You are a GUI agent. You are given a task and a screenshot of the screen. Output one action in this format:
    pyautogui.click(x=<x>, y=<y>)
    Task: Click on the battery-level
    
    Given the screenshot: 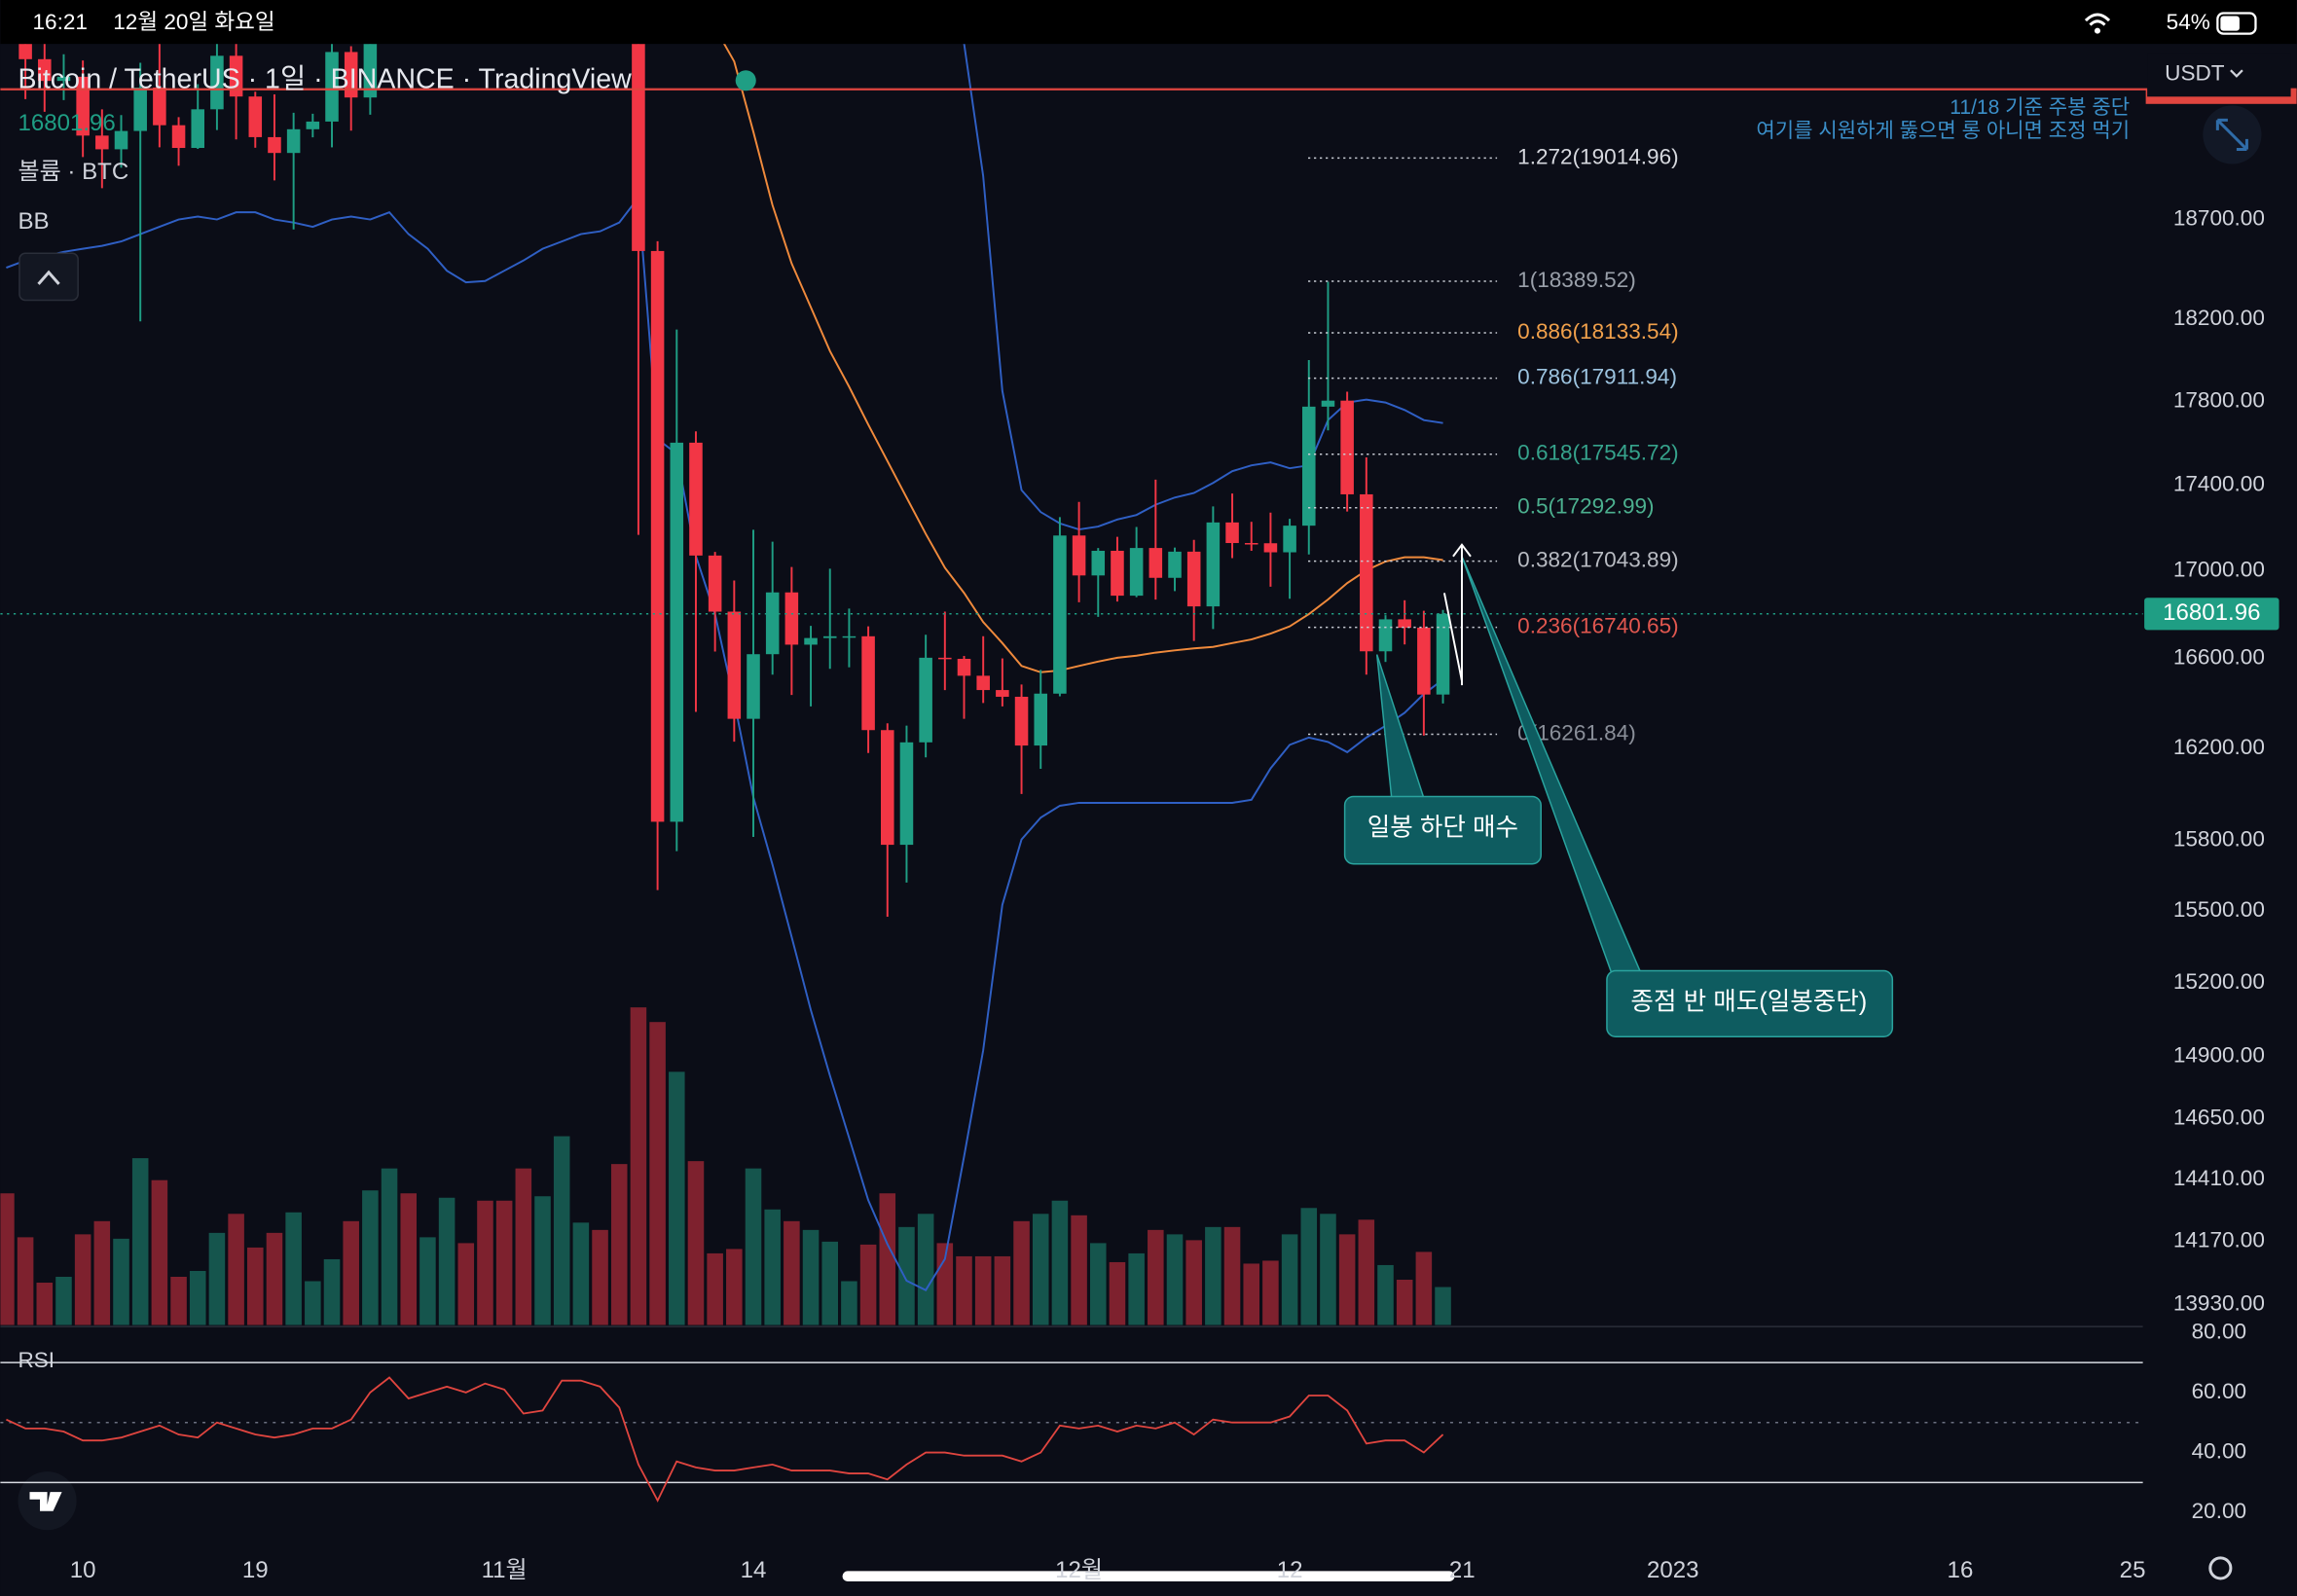 What is the action you would take?
    pyautogui.click(x=2230, y=23)
    